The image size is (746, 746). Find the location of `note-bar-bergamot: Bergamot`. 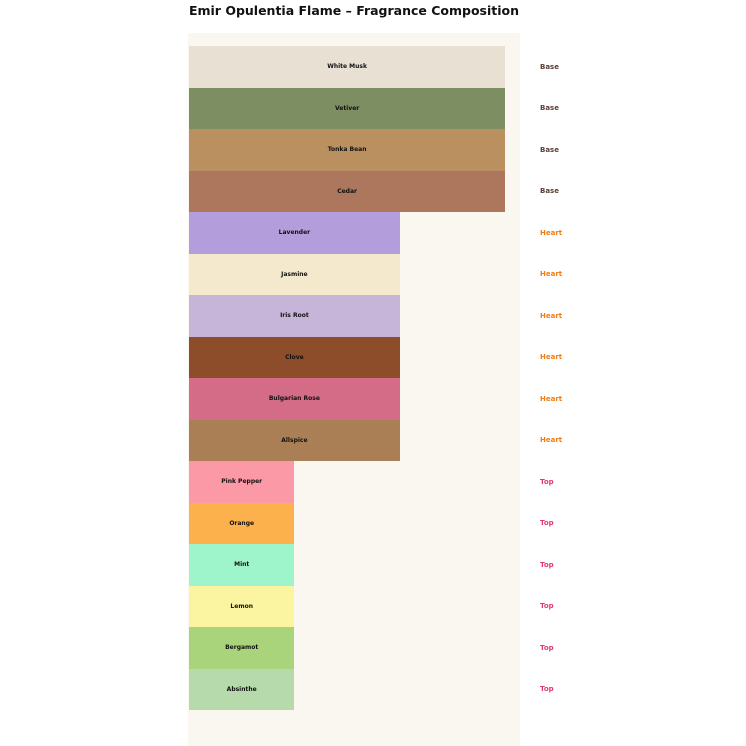

note-bar-bergamot: Bergamot is located at coordinates (242, 648).